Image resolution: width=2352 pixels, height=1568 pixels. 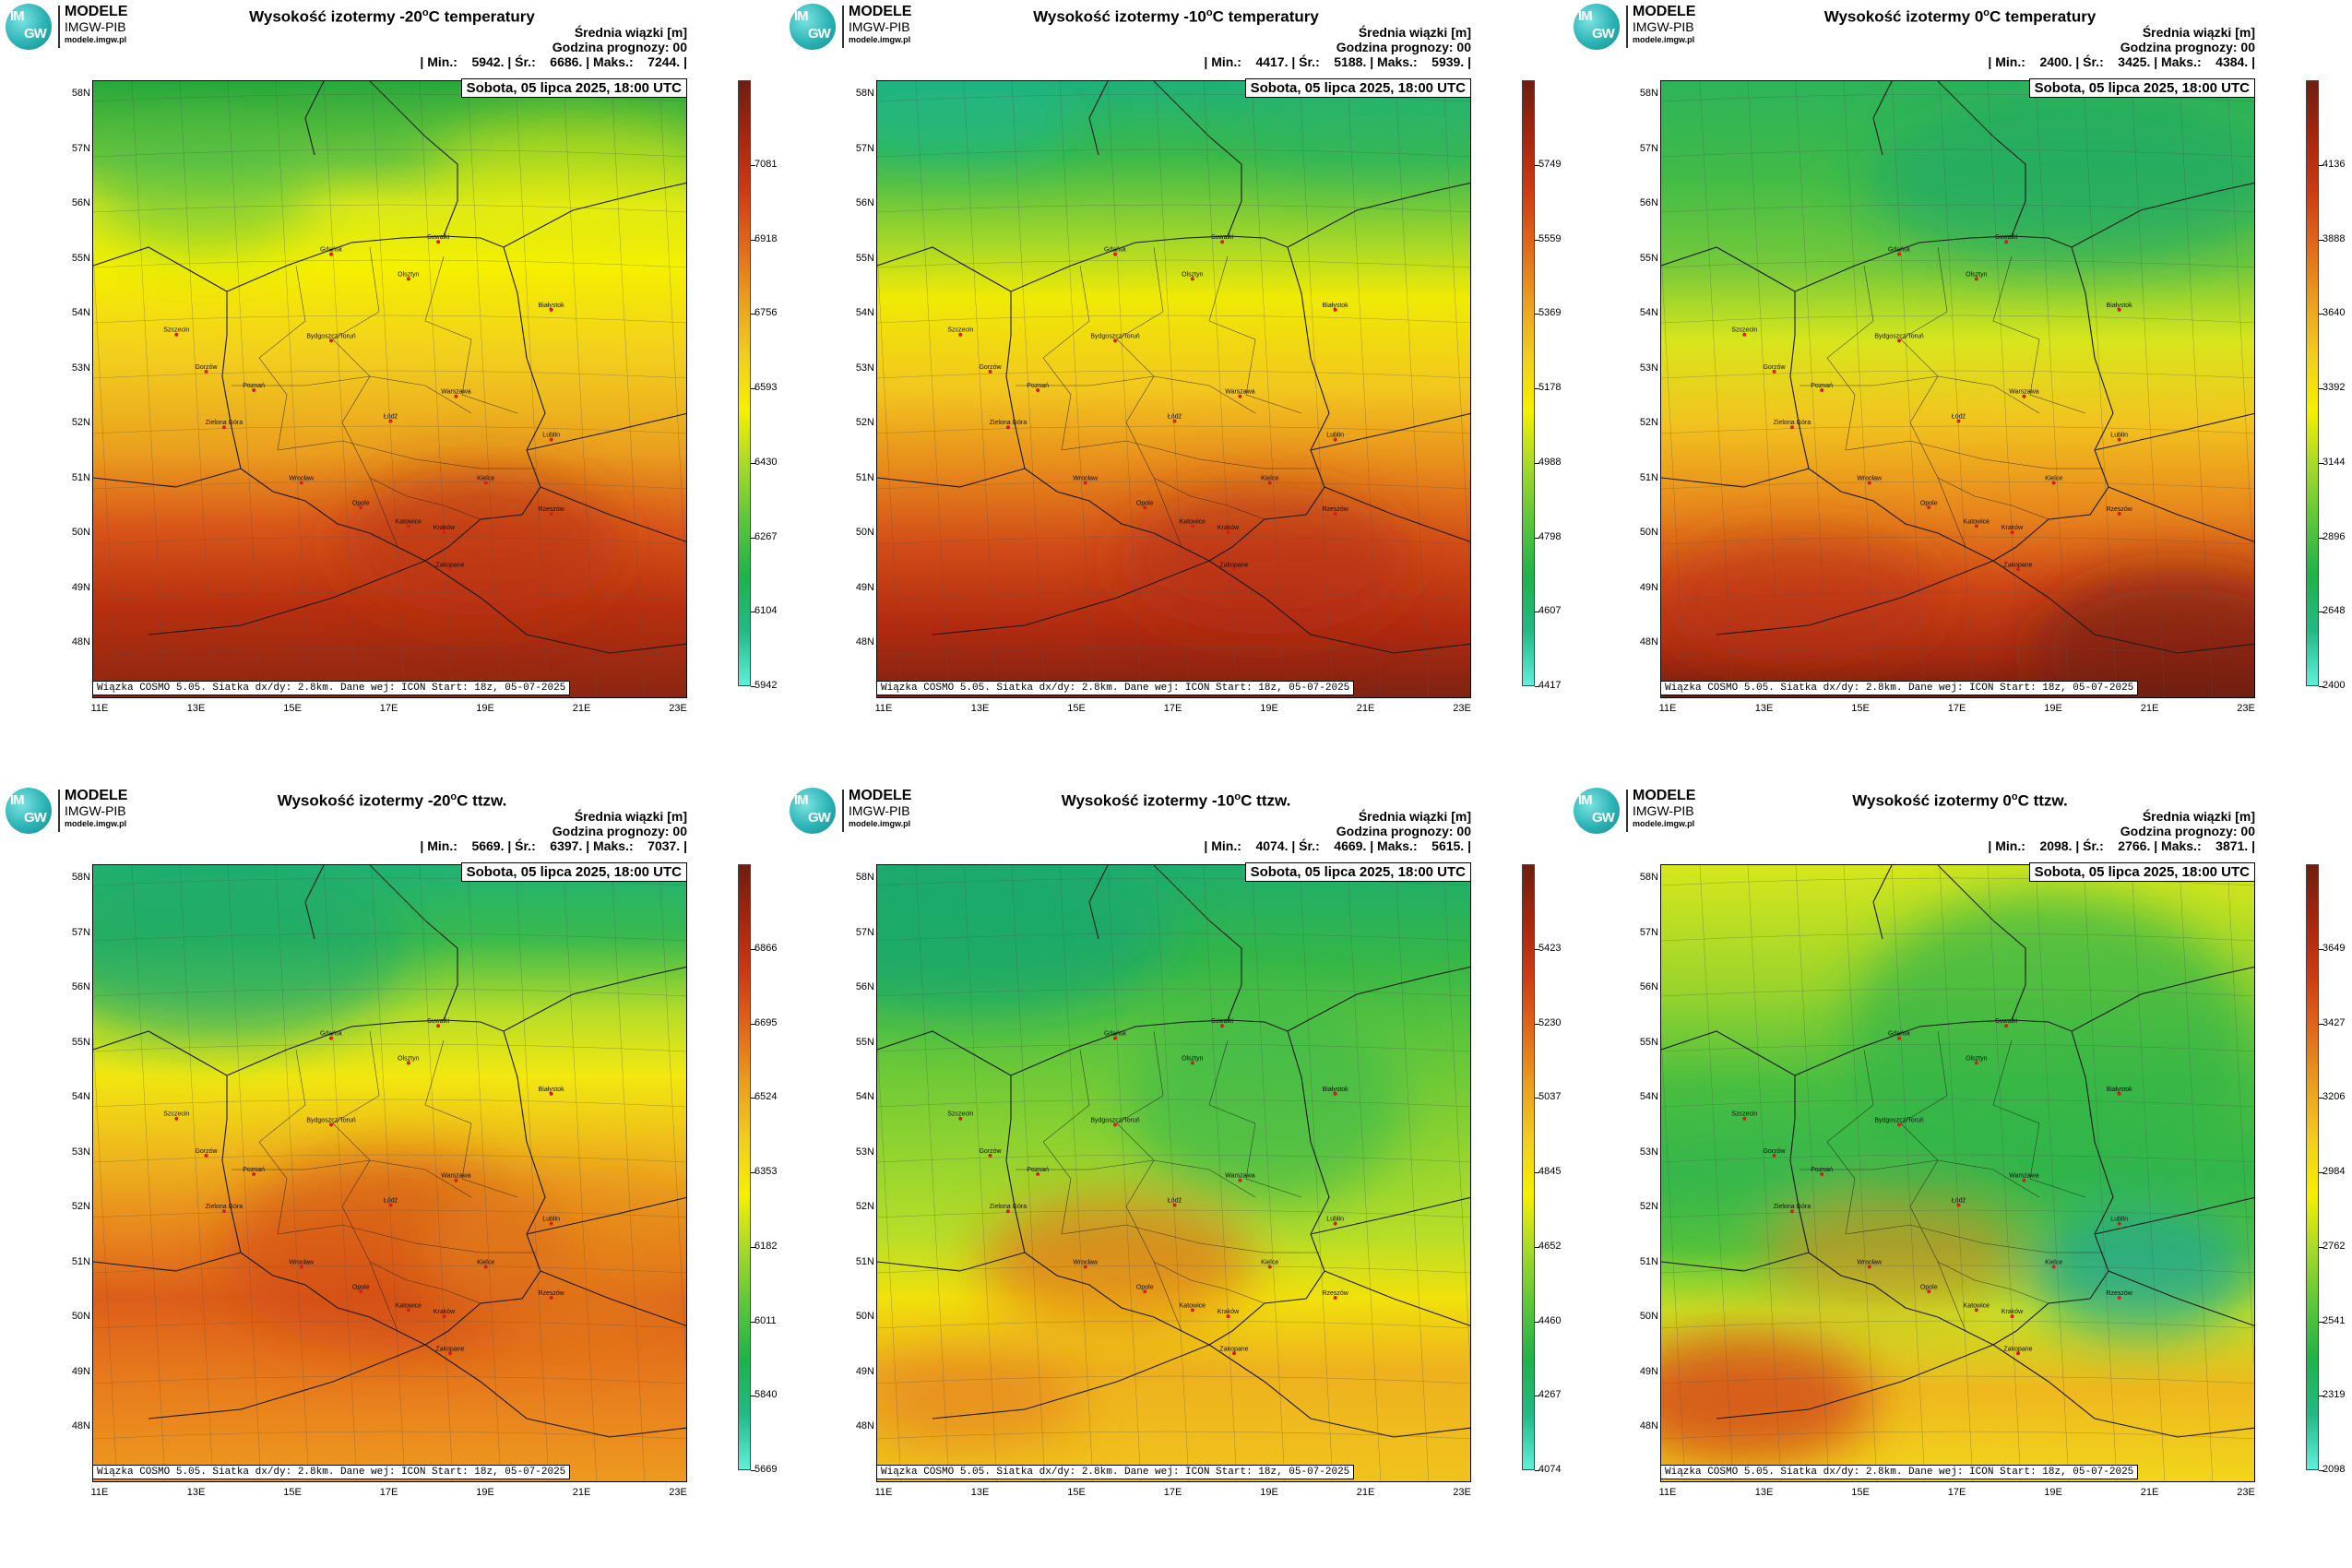 I want to click on logo-divider, so click(x=1627, y=811).